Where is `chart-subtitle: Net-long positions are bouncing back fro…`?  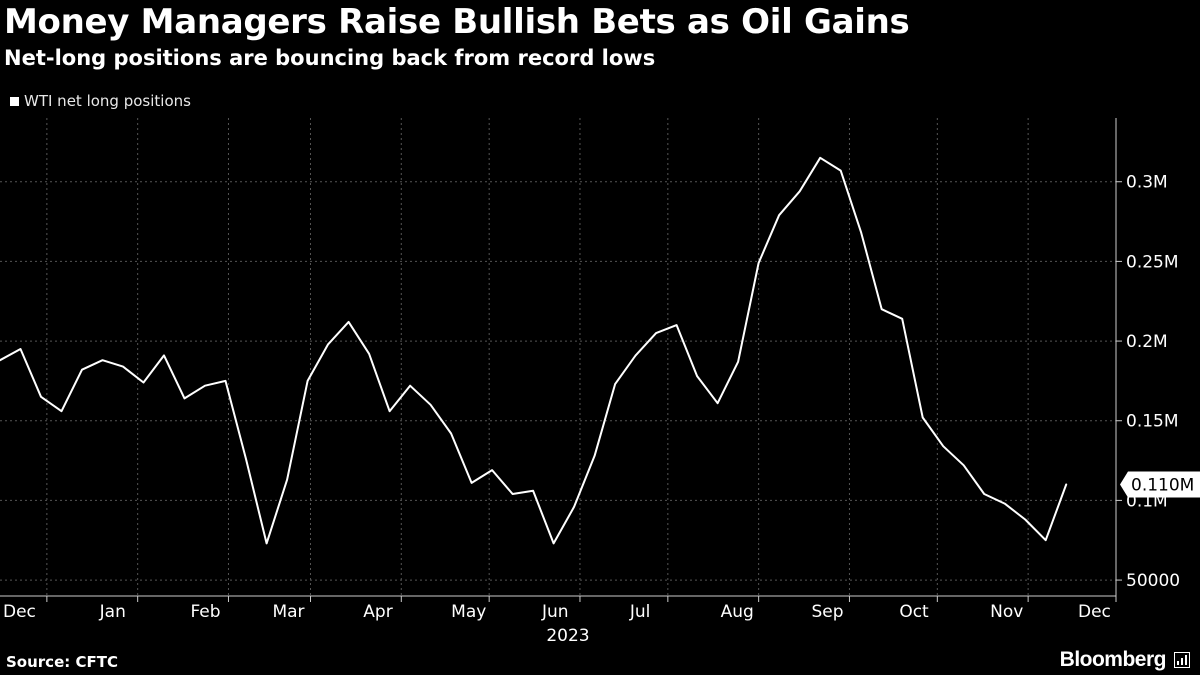
chart-subtitle: Net-long positions are bouncing back fro… is located at coordinates (330, 58).